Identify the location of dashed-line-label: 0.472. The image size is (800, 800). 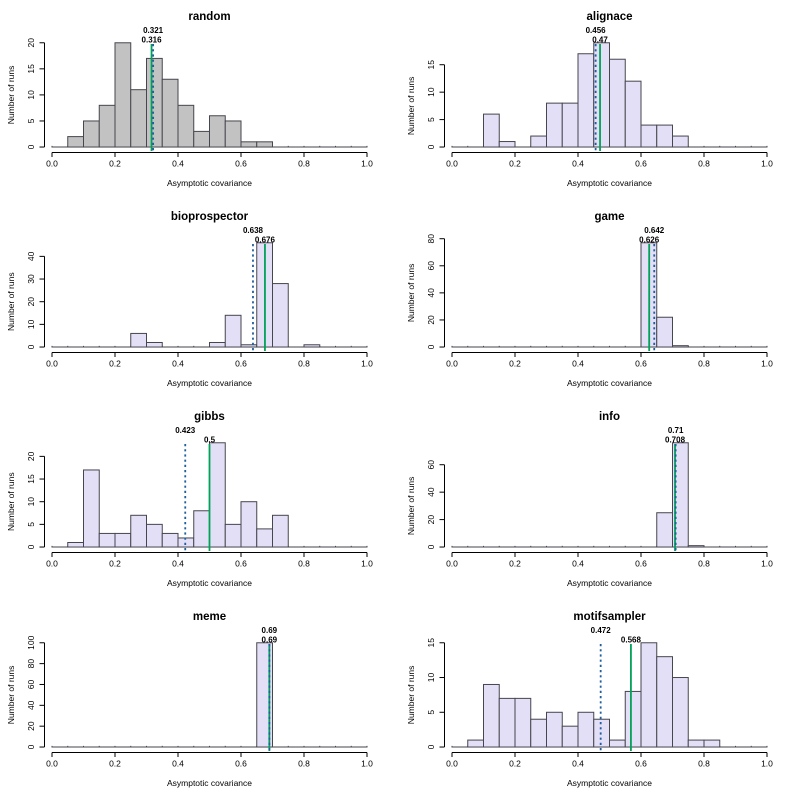
(601, 630).